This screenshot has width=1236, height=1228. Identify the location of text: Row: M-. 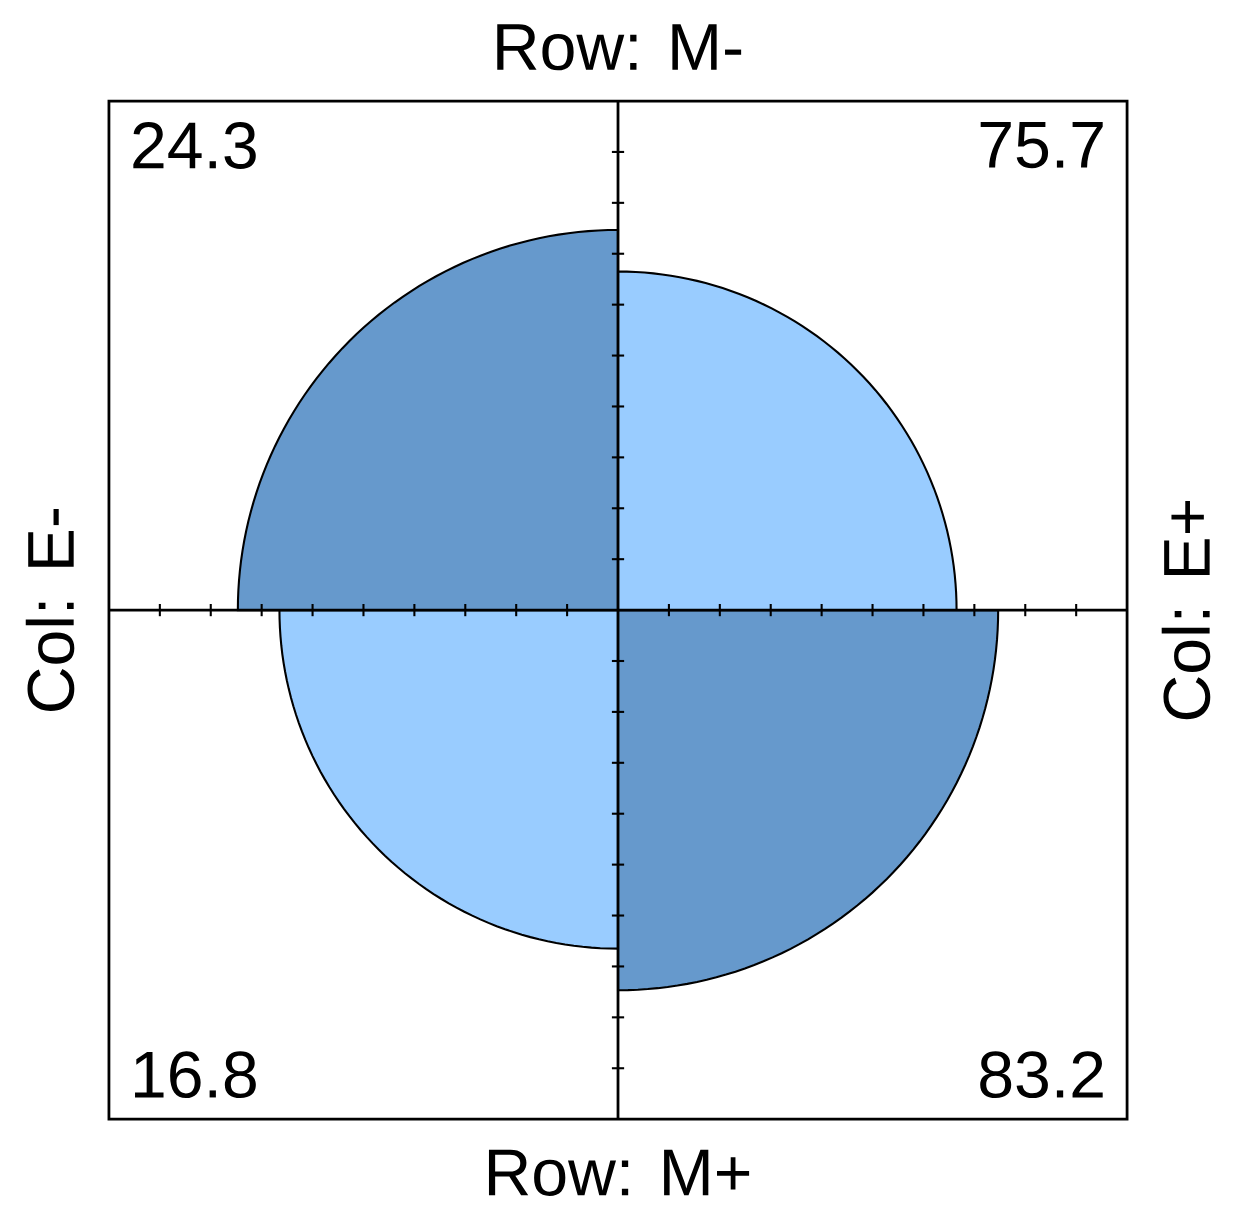
(619, 47).